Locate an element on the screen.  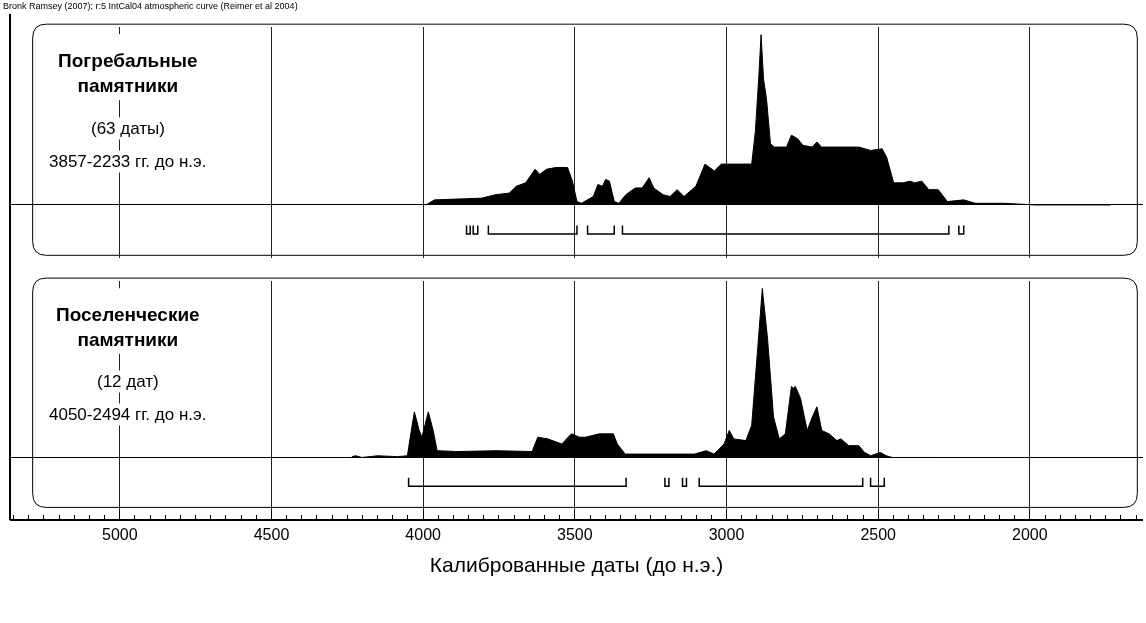
x-tick-label: 2500 is located at coordinates (878, 535).